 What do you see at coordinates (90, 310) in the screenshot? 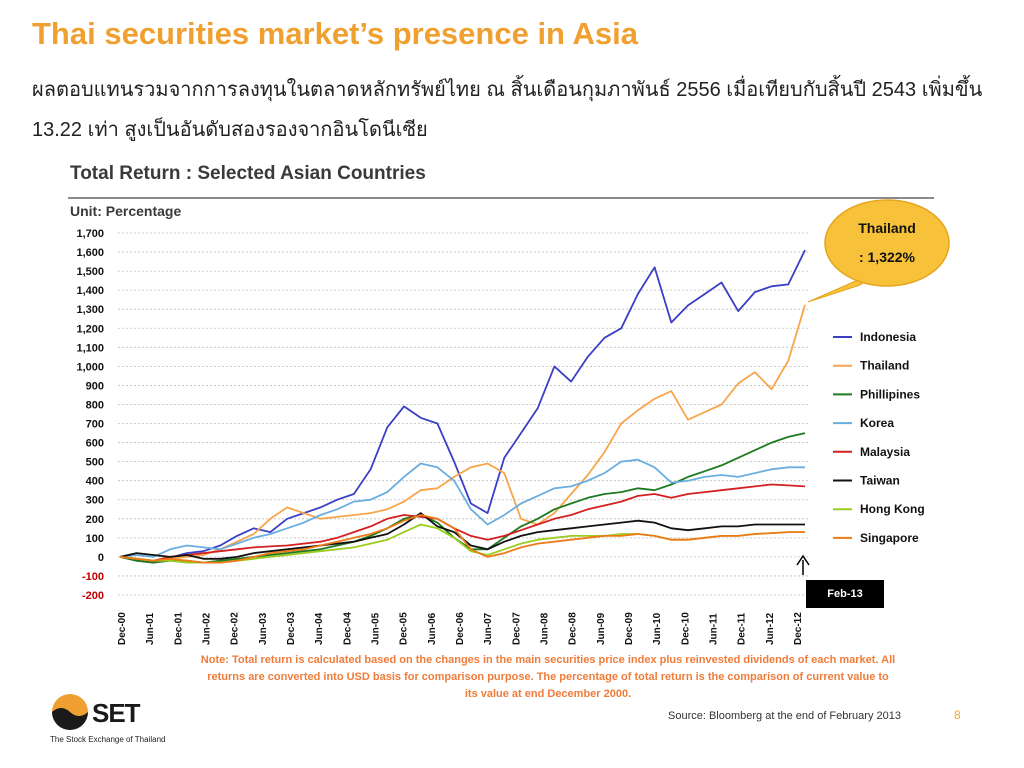
I see `y-tick-label: 1,300` at bounding box center [90, 310].